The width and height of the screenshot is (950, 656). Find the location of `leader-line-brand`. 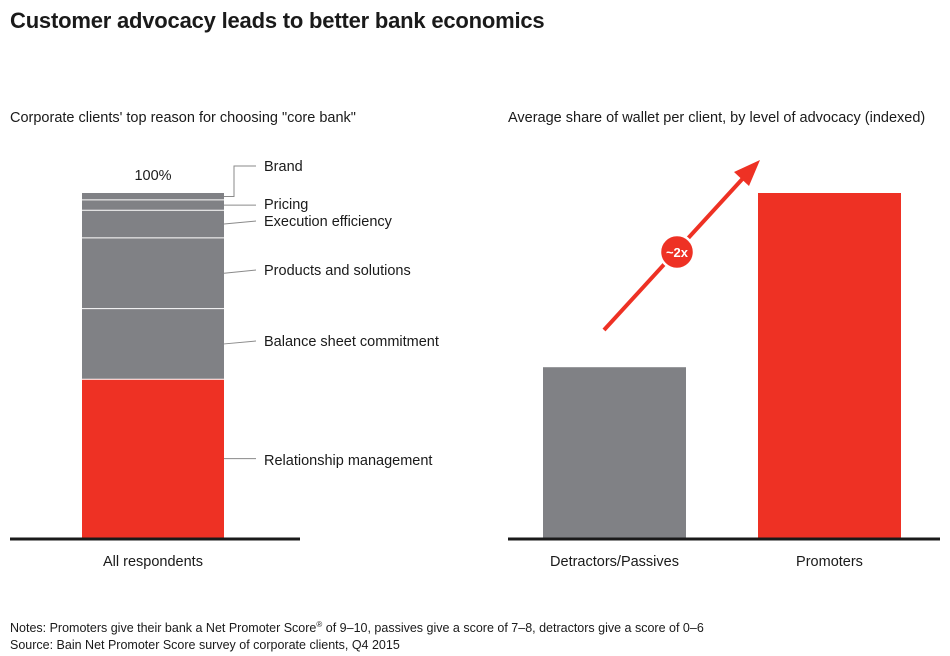

leader-line-brand is located at coordinates (240, 181).